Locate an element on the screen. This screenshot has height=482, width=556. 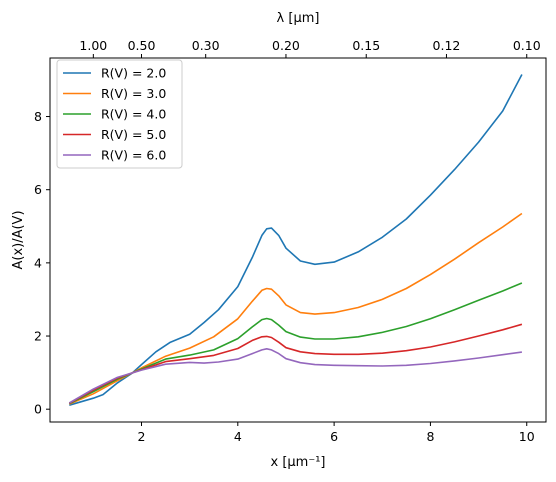
left-axis: 0 2 4 6 8 is located at coordinates (42, 263).